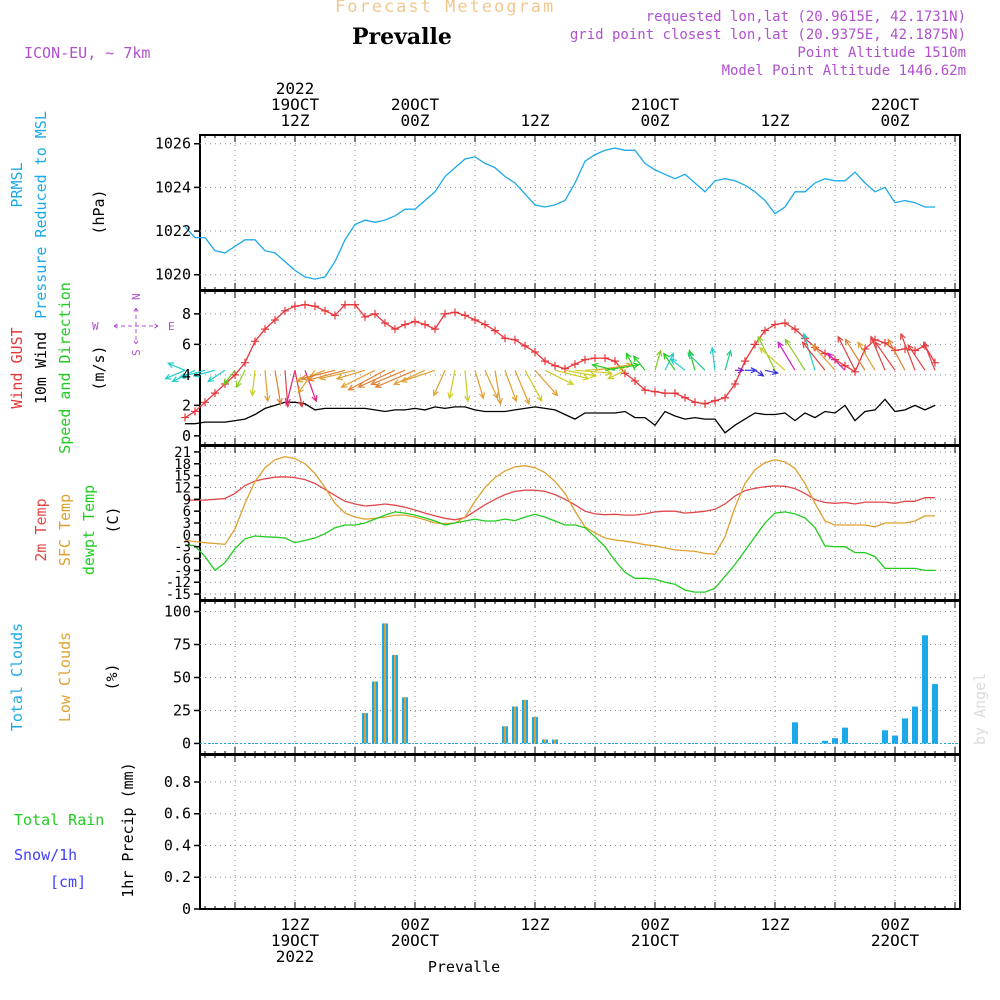  What do you see at coordinates (17, 184) in the screenshot?
I see `pressure-label-prmsl: PRMSL` at bounding box center [17, 184].